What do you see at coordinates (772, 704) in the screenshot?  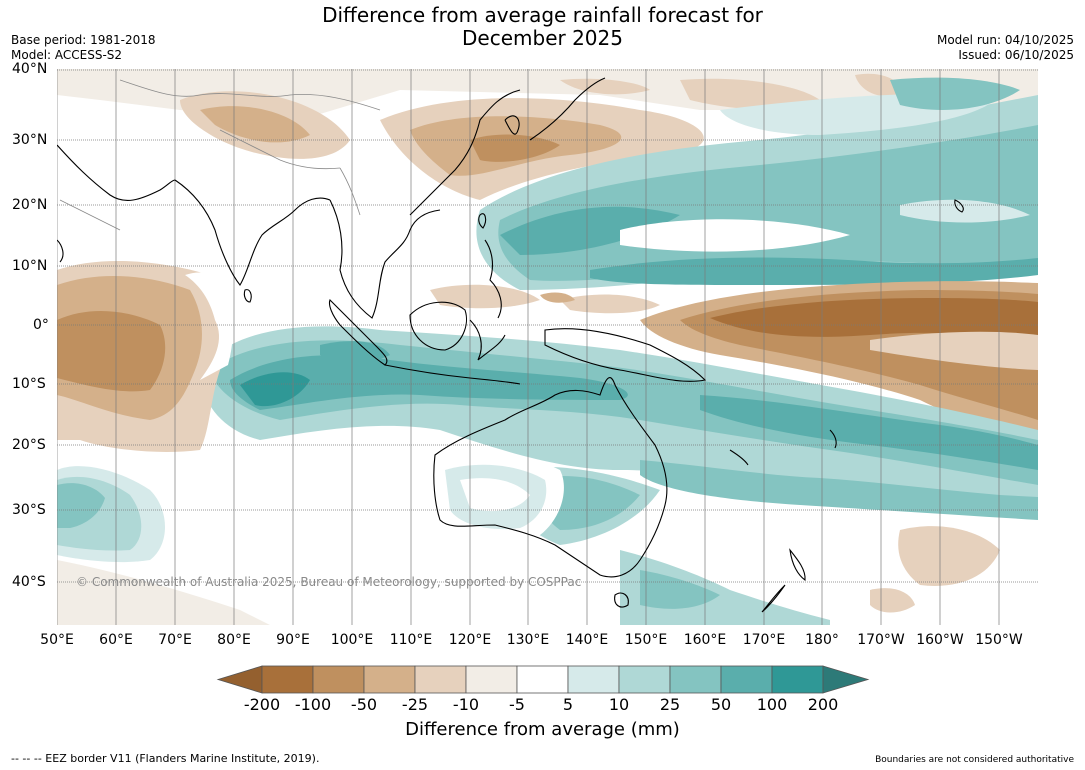 I see `colorbar-tick-label: 100` at bounding box center [772, 704].